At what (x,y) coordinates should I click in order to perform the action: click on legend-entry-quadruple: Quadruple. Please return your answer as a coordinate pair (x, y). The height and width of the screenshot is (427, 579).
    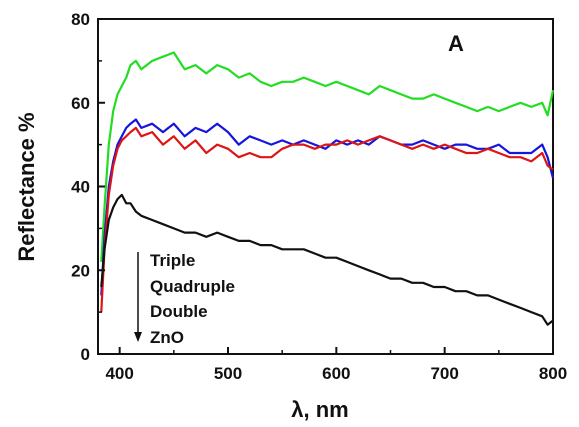
    Looking at the image, I should click on (192, 286).